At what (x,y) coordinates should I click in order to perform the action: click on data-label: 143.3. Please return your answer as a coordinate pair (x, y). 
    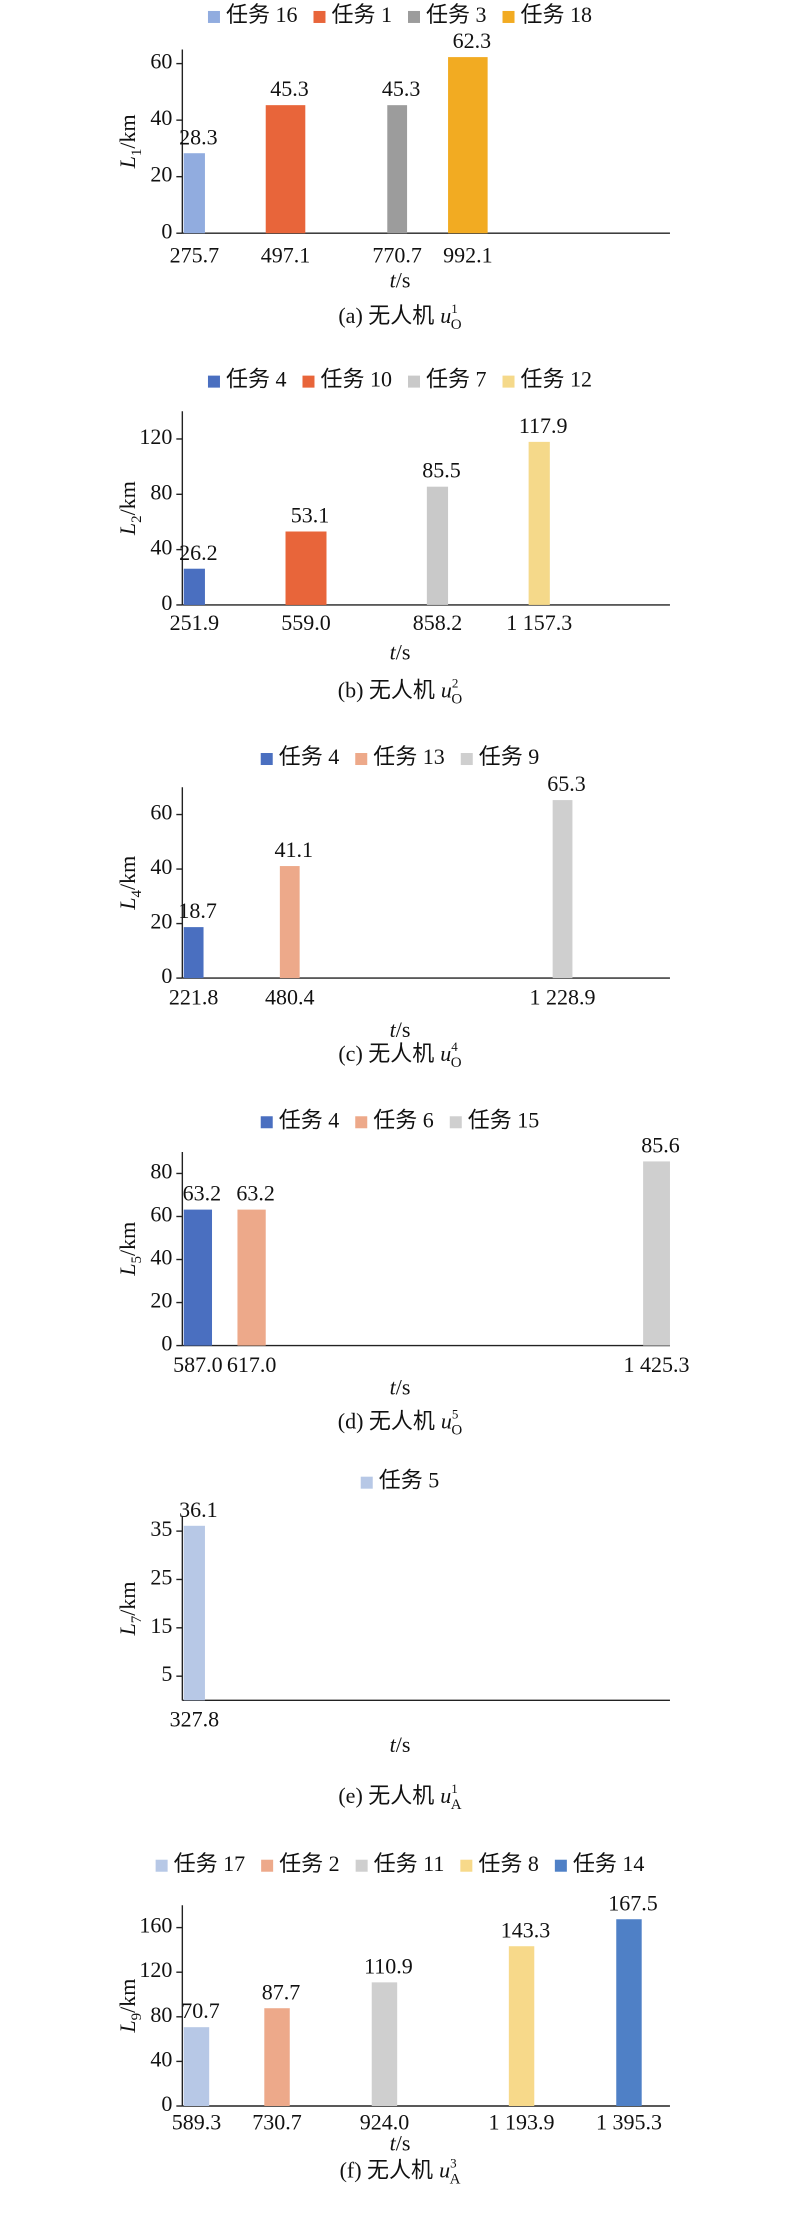
    Looking at the image, I should click on (526, 1929).